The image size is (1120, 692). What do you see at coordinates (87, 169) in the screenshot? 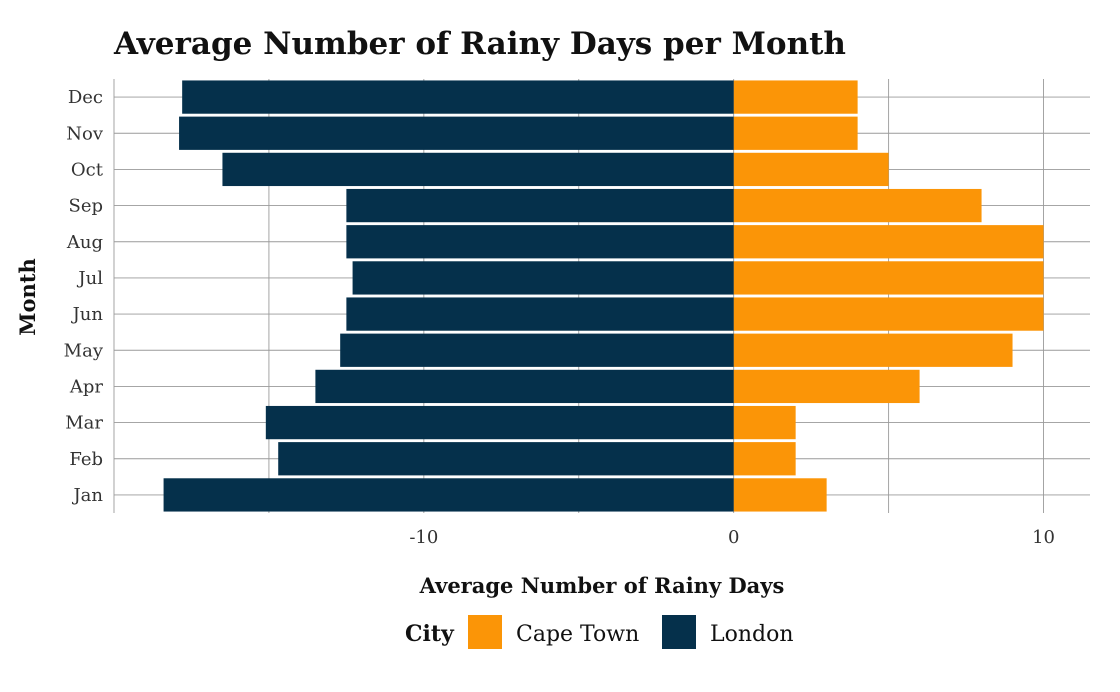
I see `y-tick-label: Oct` at bounding box center [87, 169].